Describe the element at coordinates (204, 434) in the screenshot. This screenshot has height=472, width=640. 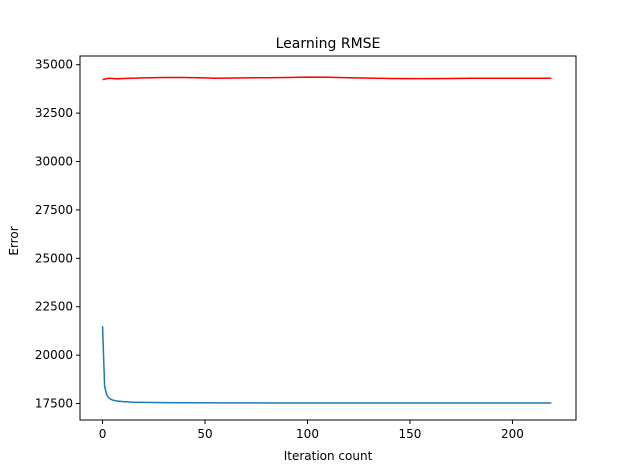
I see `x-tick-label-1: 50` at that location.